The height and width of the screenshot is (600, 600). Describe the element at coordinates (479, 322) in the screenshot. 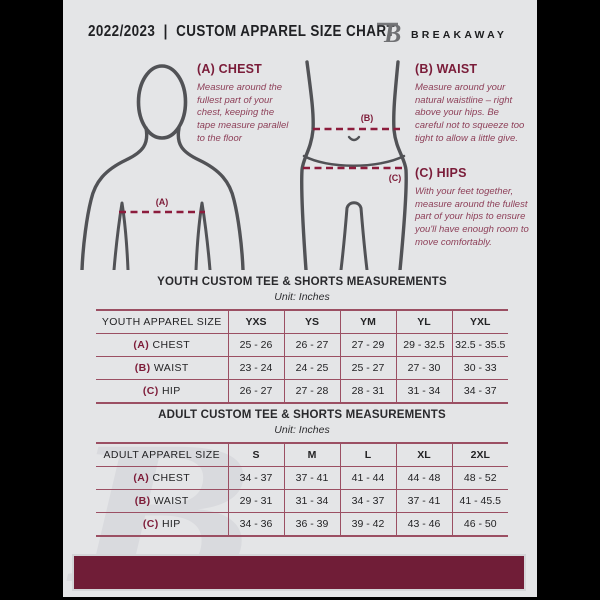

I see `size-header-cell: YXL` at that location.